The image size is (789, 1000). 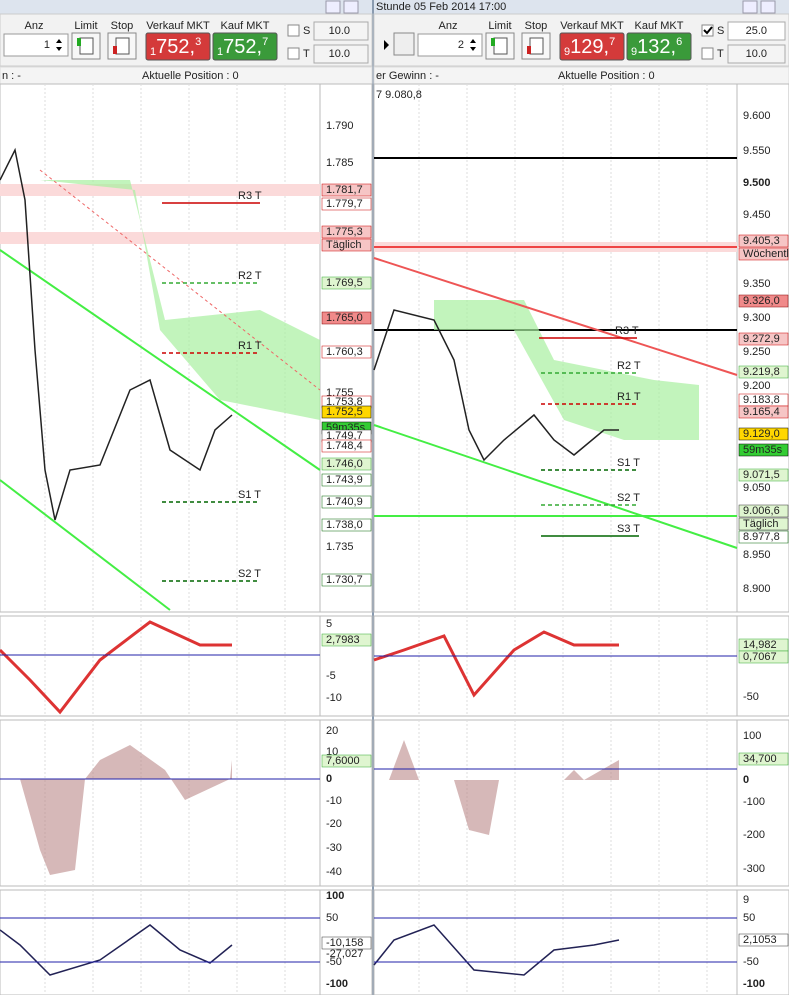 What do you see at coordinates (334, 872) in the screenshot?
I see `oscillator-label: -40` at bounding box center [334, 872].